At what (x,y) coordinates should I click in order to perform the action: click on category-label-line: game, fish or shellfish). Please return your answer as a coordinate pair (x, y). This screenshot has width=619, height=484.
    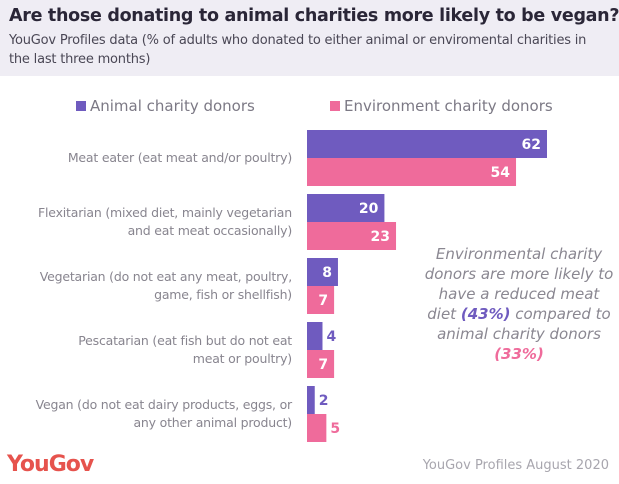
    Looking at the image, I should click on (223, 294).